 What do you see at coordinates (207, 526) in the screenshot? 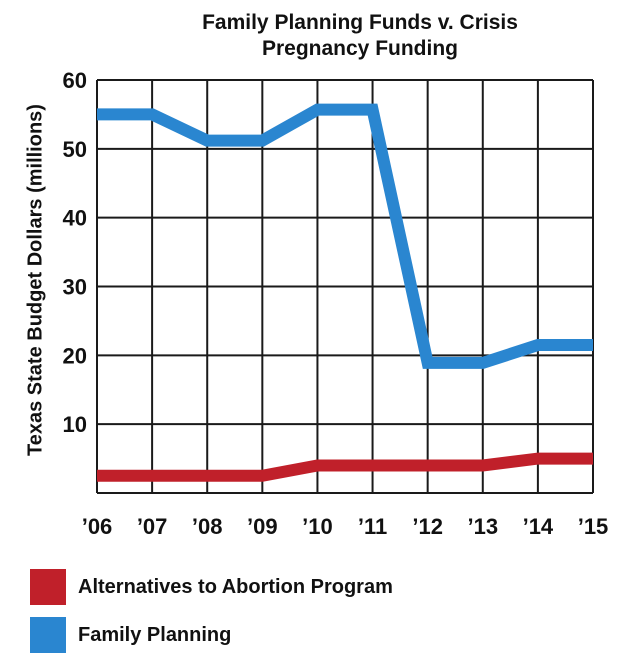
I see `x-tick-label: ’08` at bounding box center [207, 526].